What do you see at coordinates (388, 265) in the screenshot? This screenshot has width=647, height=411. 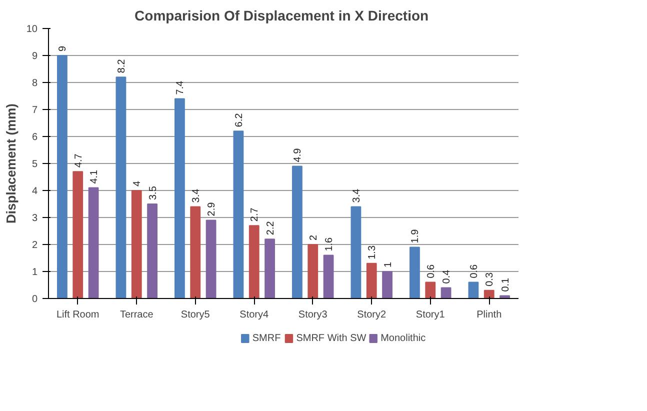 I see `data-label: 1` at bounding box center [388, 265].